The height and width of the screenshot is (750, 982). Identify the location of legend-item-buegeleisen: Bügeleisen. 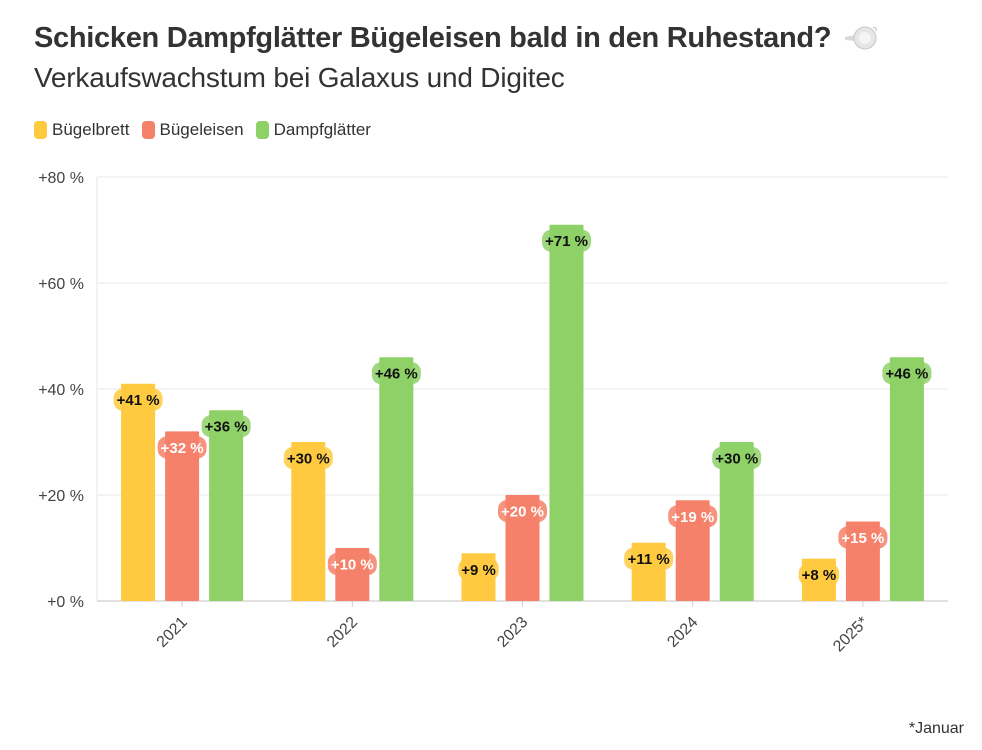
(192, 130).